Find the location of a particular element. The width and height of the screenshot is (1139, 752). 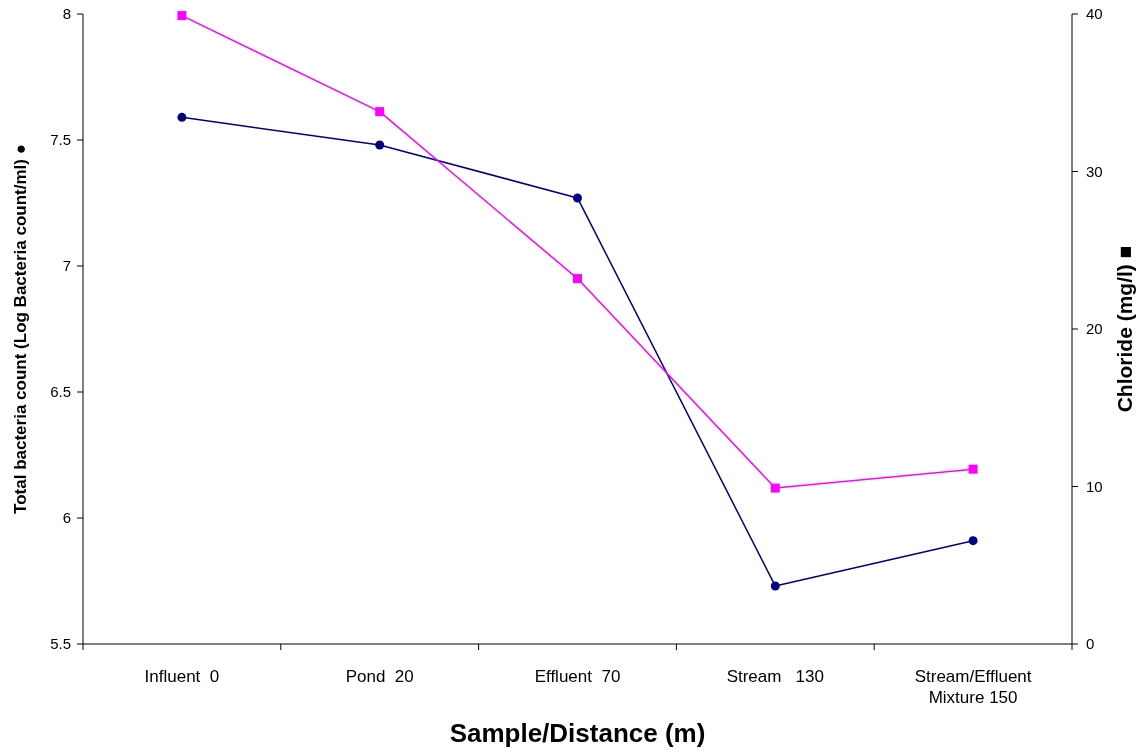

y2-tick-label: 30 is located at coordinates (1094, 171).